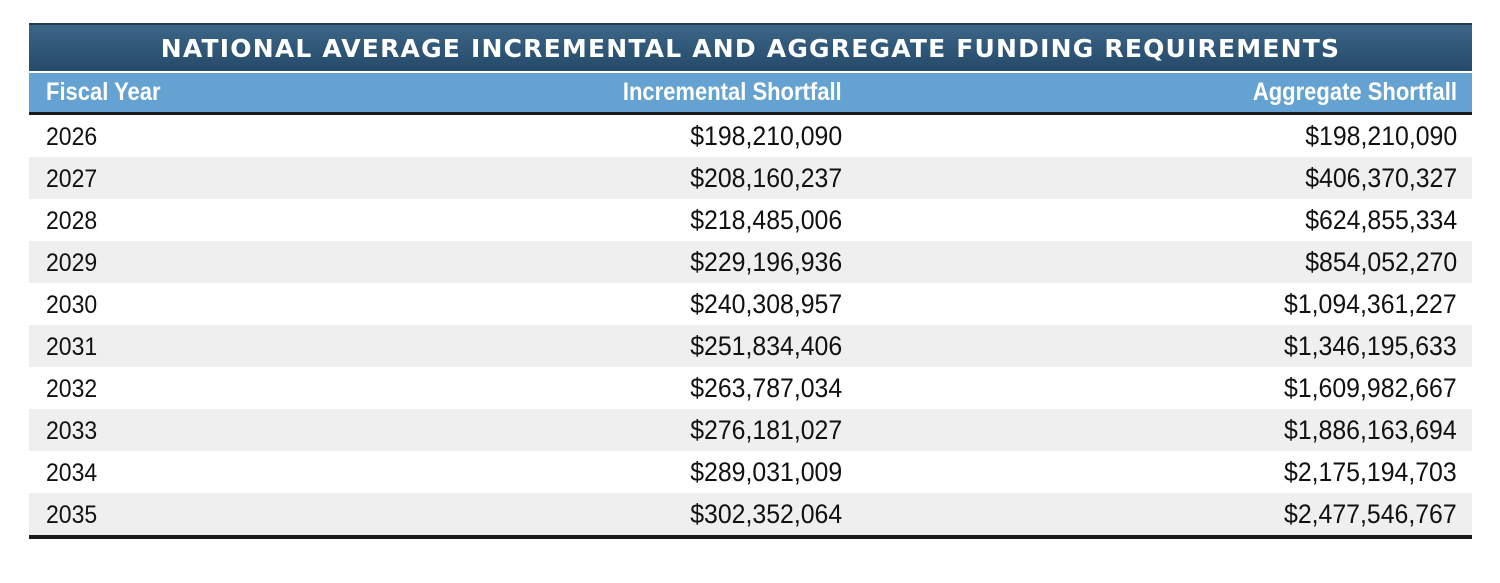  What do you see at coordinates (750, 537) in the screenshot?
I see `table-bottom-rule` at bounding box center [750, 537].